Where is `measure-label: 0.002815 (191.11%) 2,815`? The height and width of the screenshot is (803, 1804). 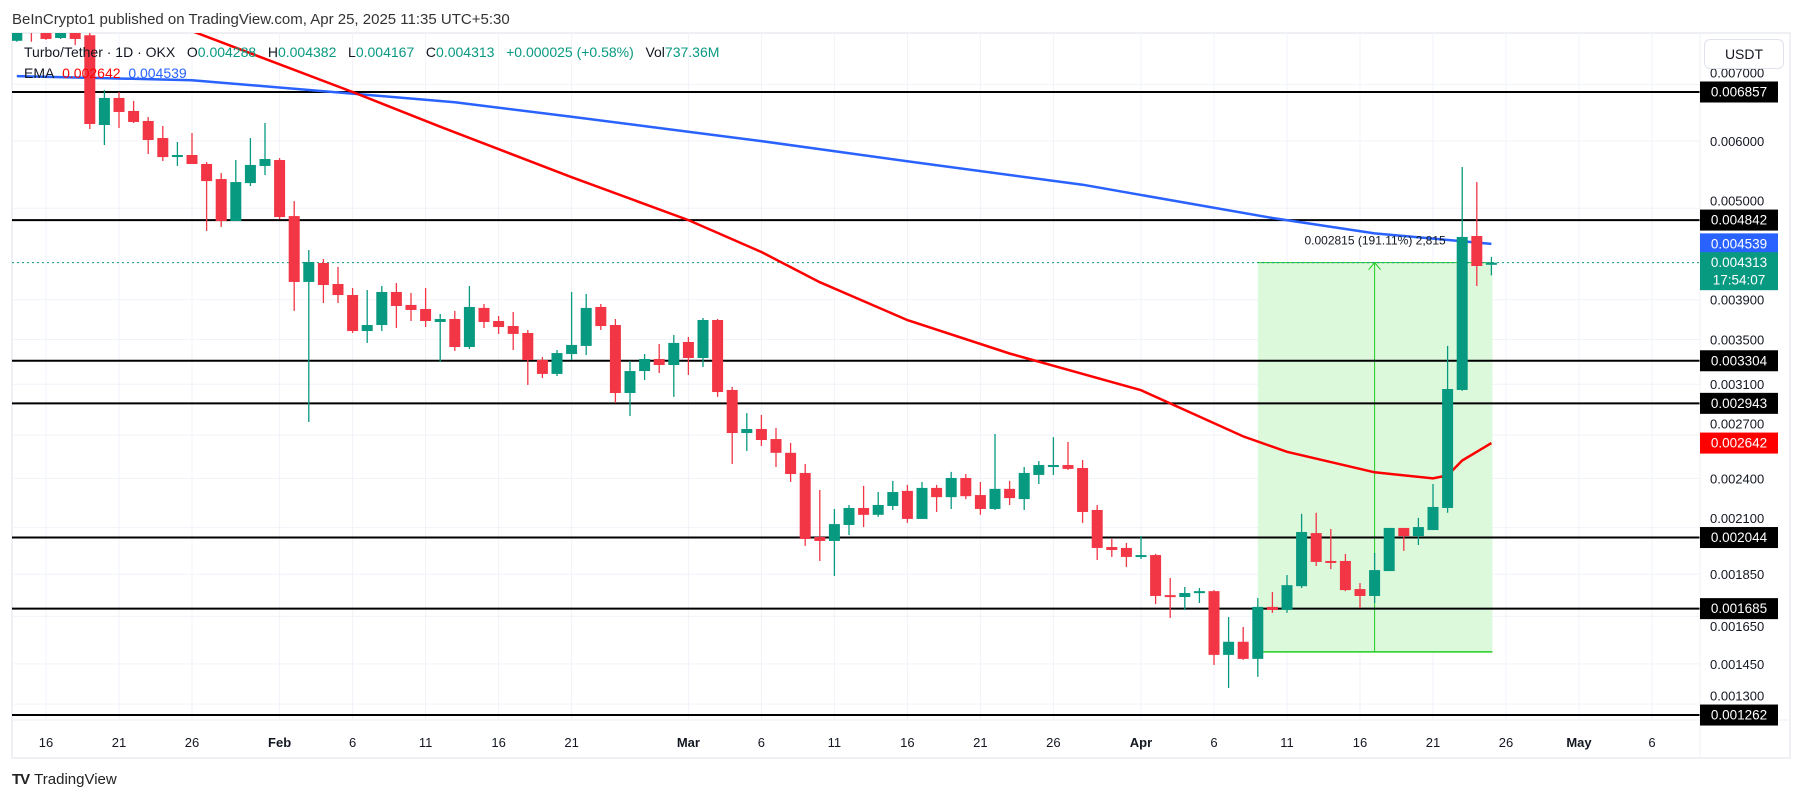 measure-label: 0.002815 (191.11%) 2,815 is located at coordinates (1375, 241).